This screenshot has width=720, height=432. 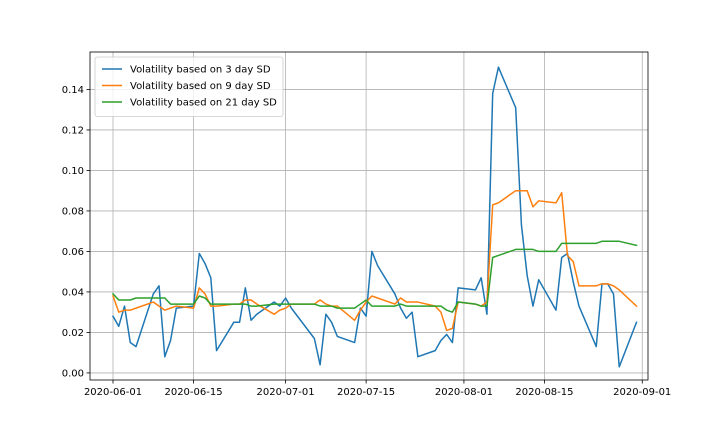 I want to click on legend-box, so click(x=189, y=86).